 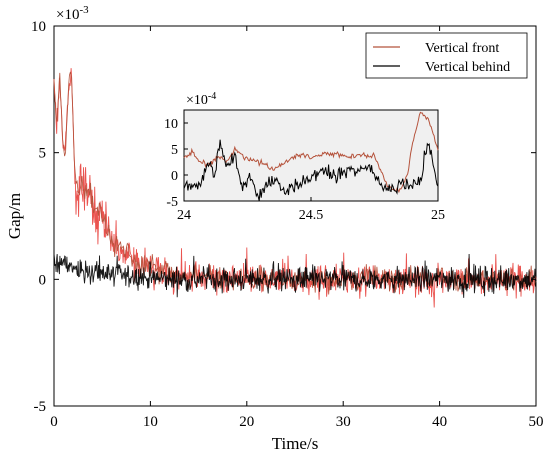 I want to click on inset-x-tick-label: 24, so click(x=184, y=215).